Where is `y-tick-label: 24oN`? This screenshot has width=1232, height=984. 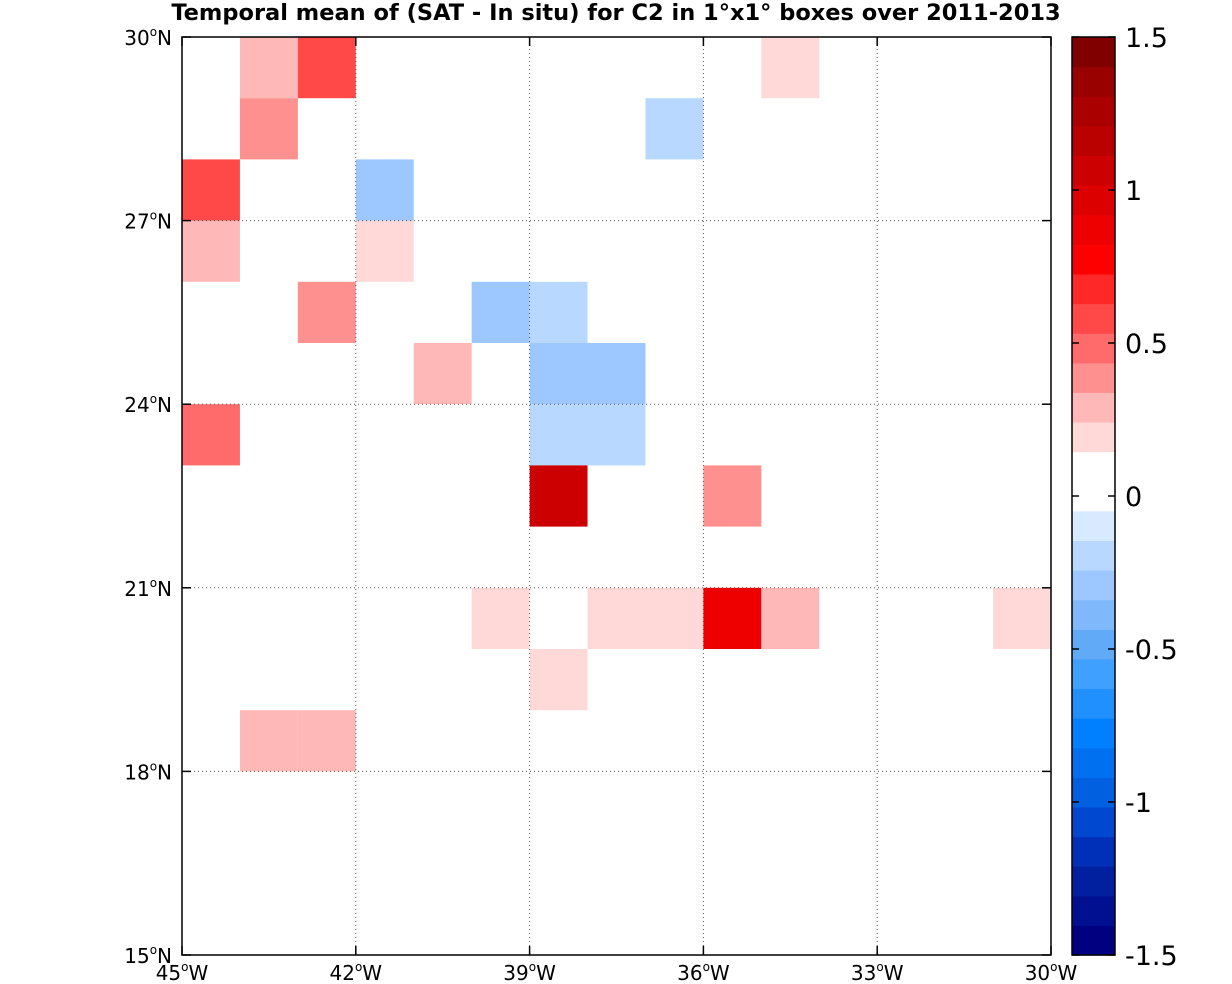
y-tick-label: 24oN is located at coordinates (148, 404).